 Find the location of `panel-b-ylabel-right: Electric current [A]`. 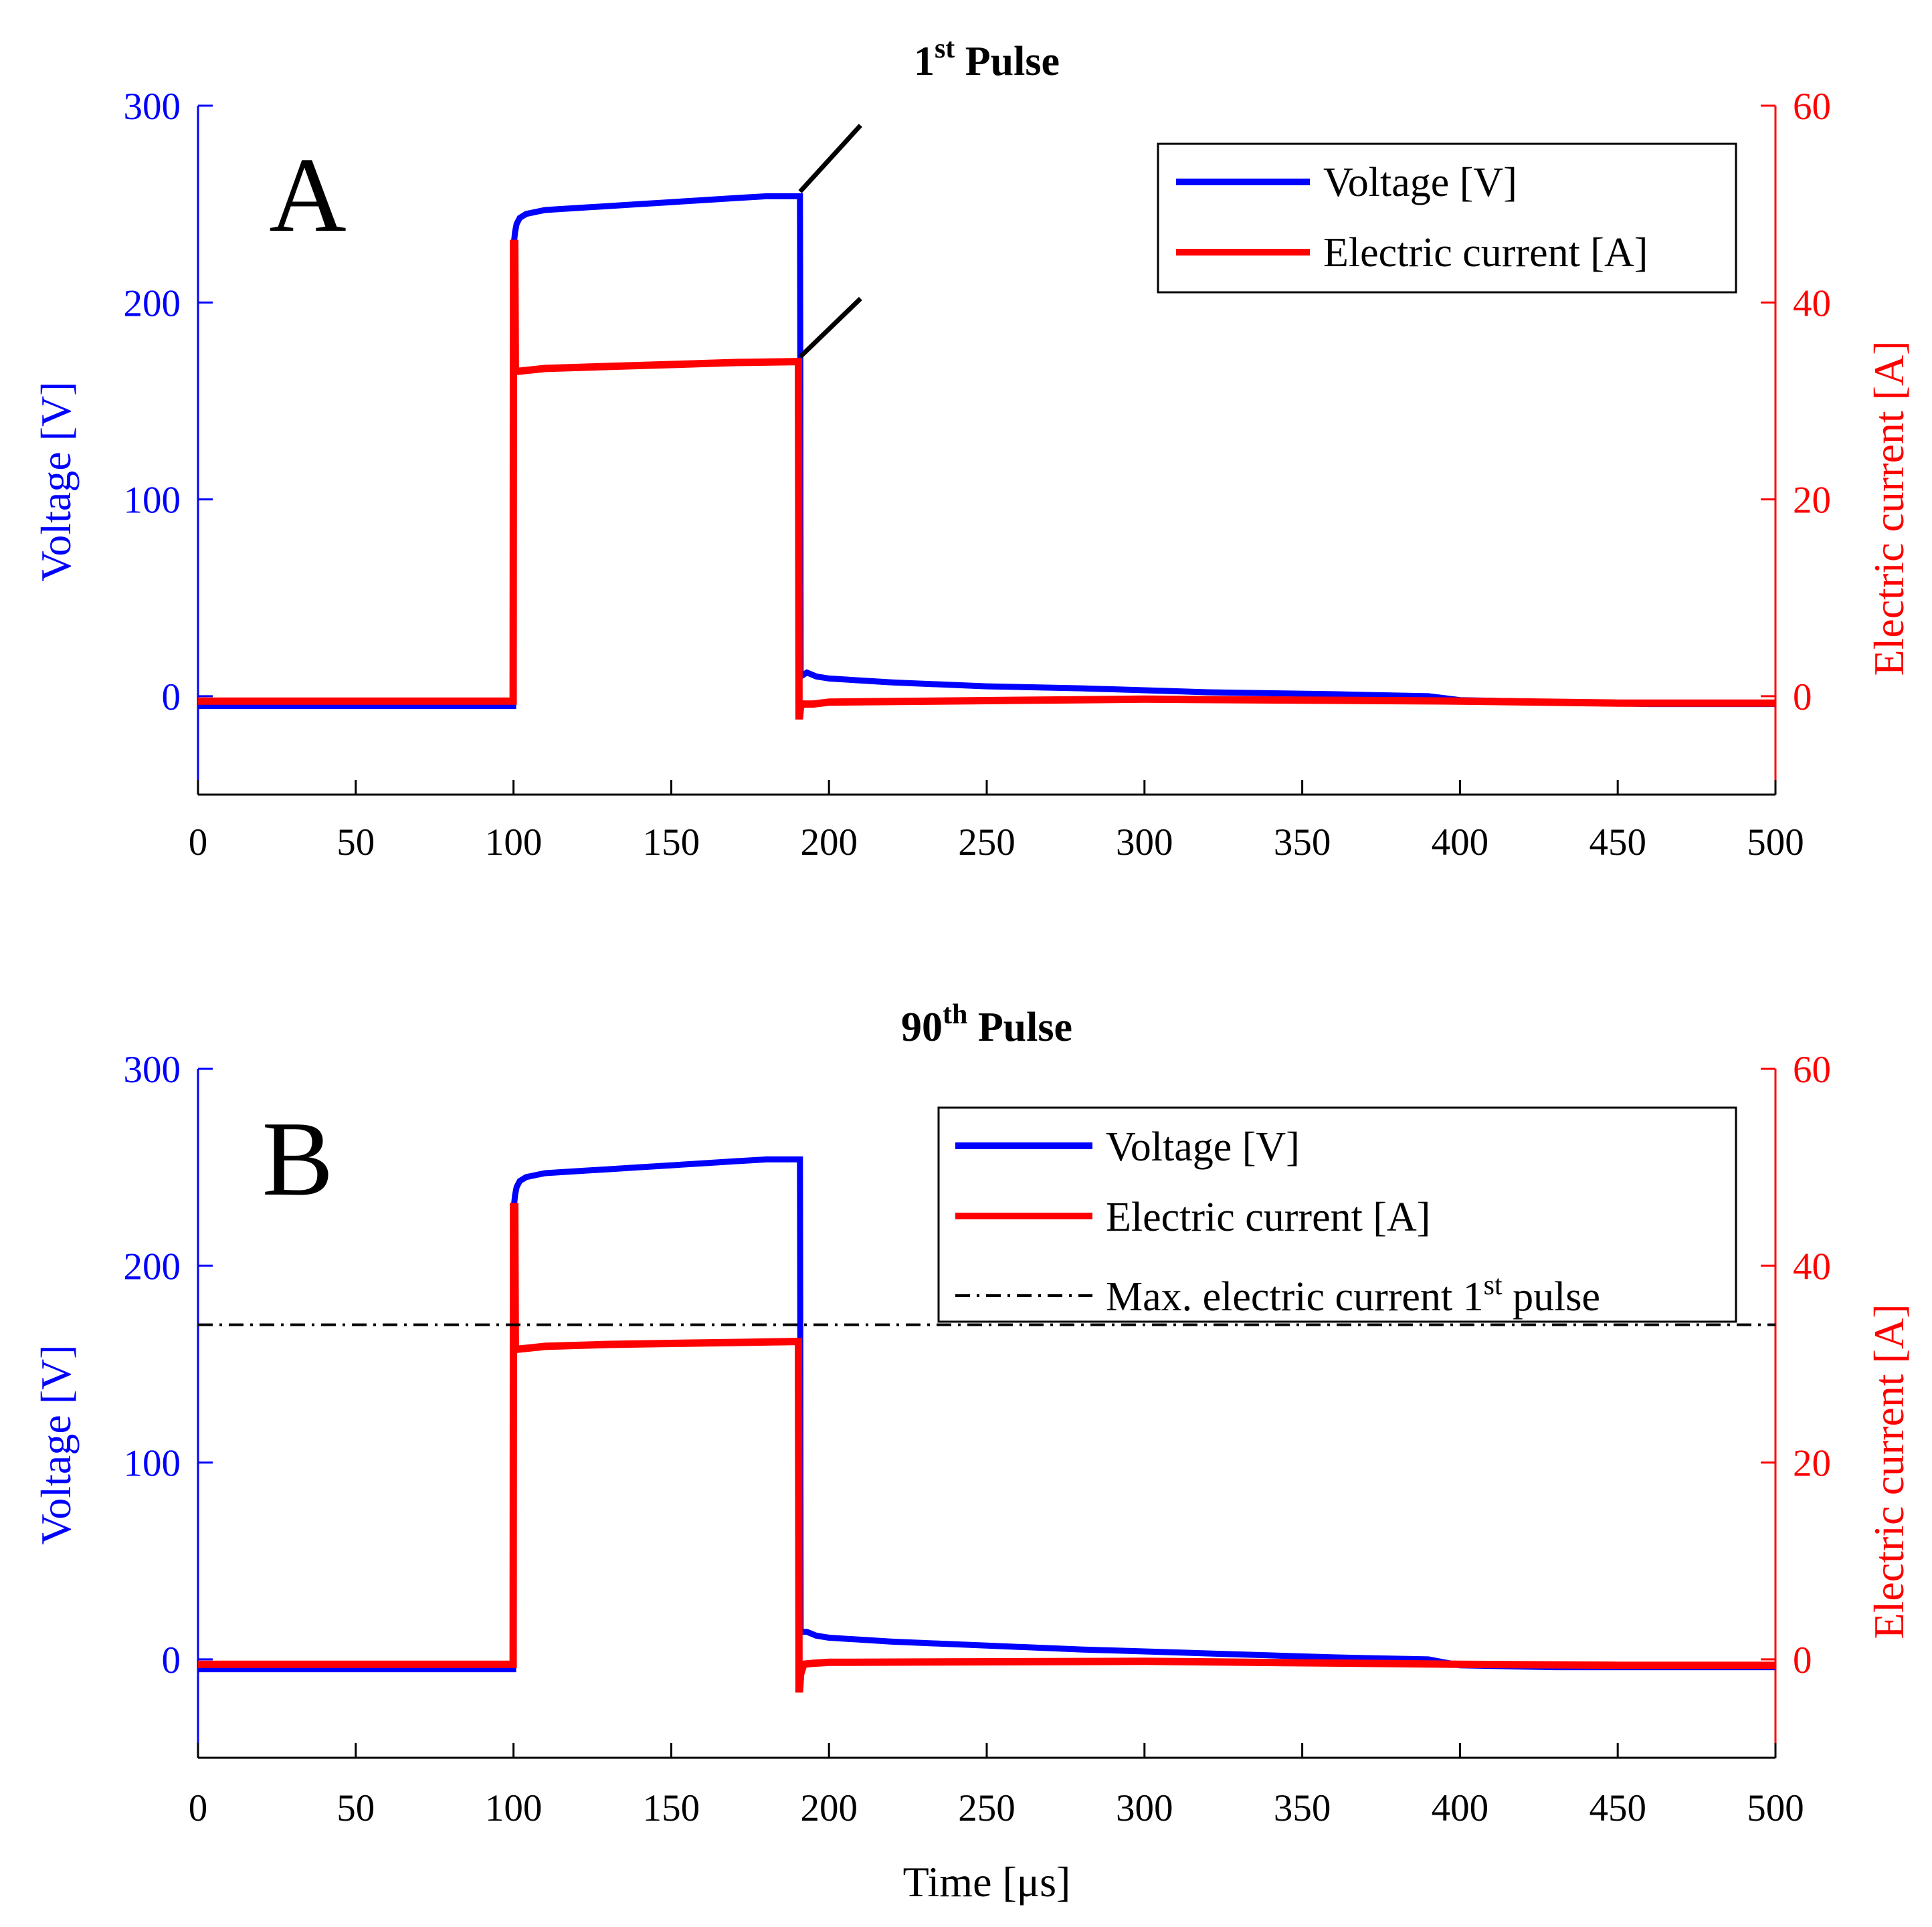

panel-b-ylabel-right: Electric current [A] is located at coordinates (1889, 1471).